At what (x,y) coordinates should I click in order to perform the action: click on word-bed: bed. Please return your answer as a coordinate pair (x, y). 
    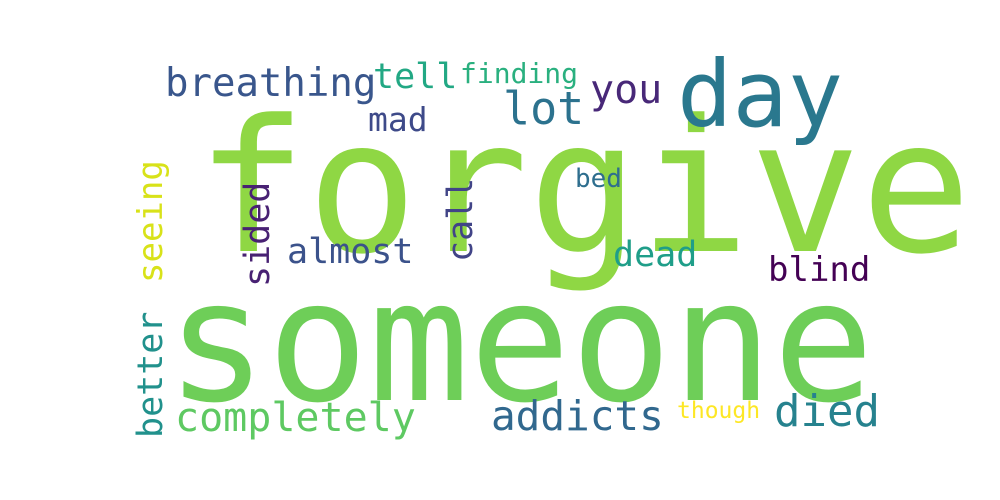
    Looking at the image, I should click on (598, 179).